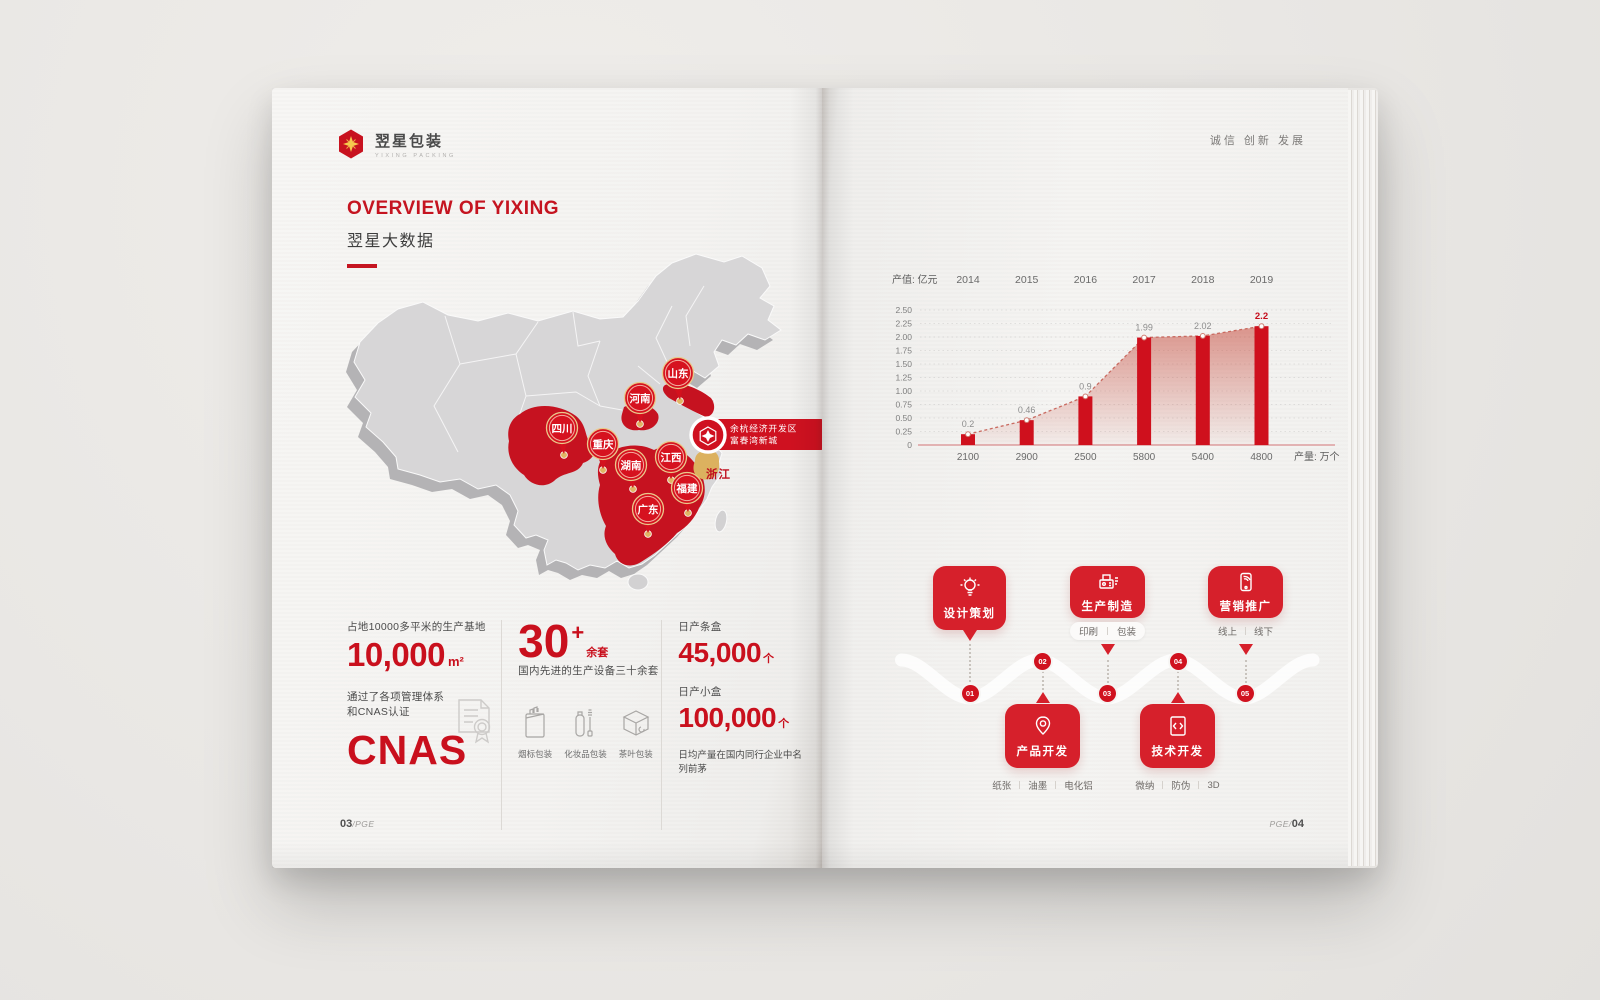 The width and height of the screenshot is (1600, 1000). Describe the element at coordinates (969, 598) in the screenshot. I see `process-card-design: 设计策划` at that location.